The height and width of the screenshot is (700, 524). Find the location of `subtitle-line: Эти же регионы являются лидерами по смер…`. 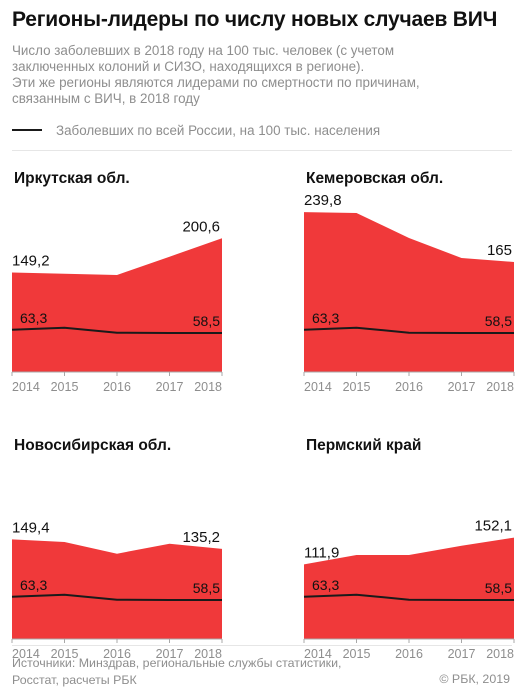

subtitle-line: Эти же регионы являются лидерами по смер… is located at coordinates (216, 82).